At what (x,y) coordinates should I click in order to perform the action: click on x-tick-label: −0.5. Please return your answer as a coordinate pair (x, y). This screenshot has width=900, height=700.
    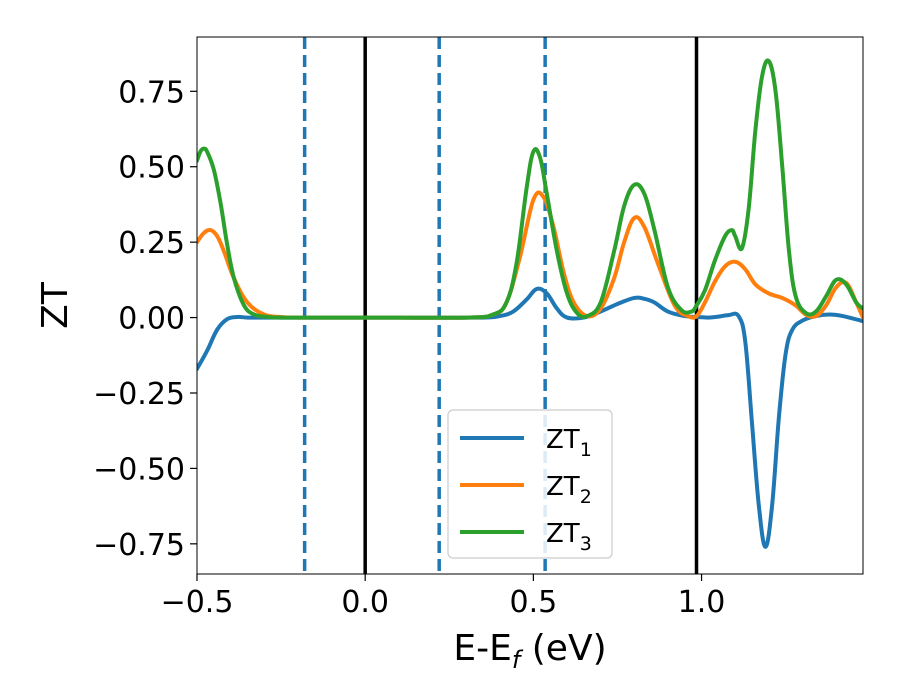
    Looking at the image, I should click on (197, 602).